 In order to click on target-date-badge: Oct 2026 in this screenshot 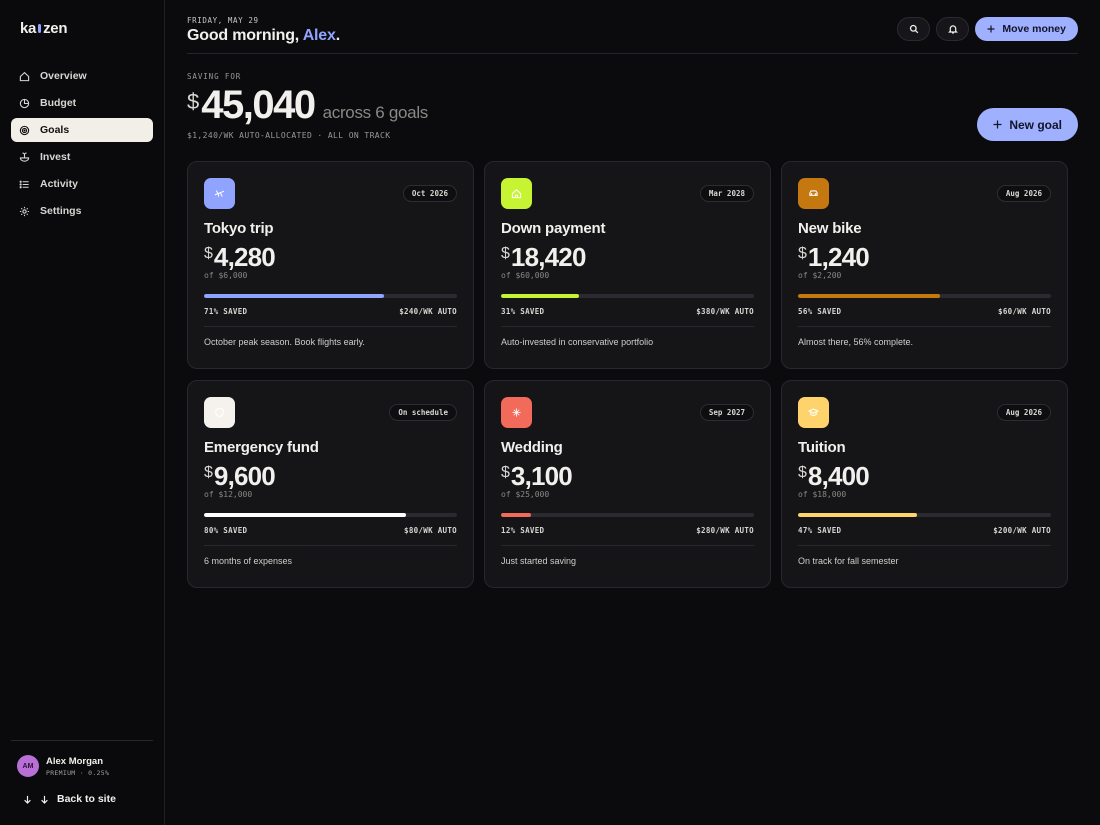, I will do `click(429, 193)`.